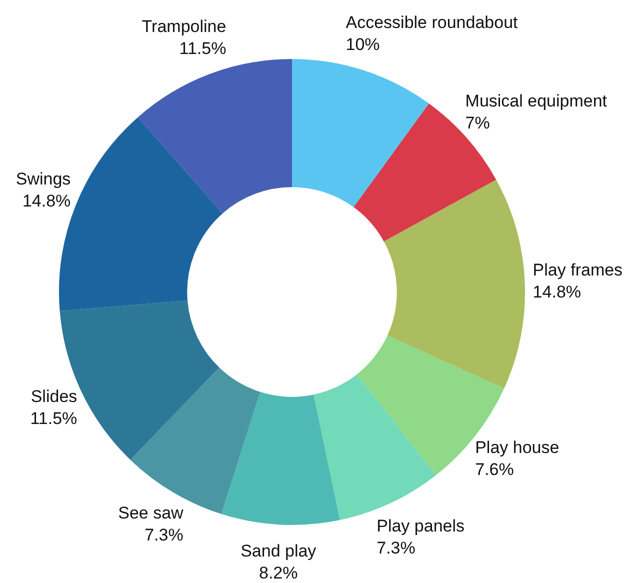  Describe the element at coordinates (278, 550) in the screenshot. I see `slice-label: Sand play` at that location.